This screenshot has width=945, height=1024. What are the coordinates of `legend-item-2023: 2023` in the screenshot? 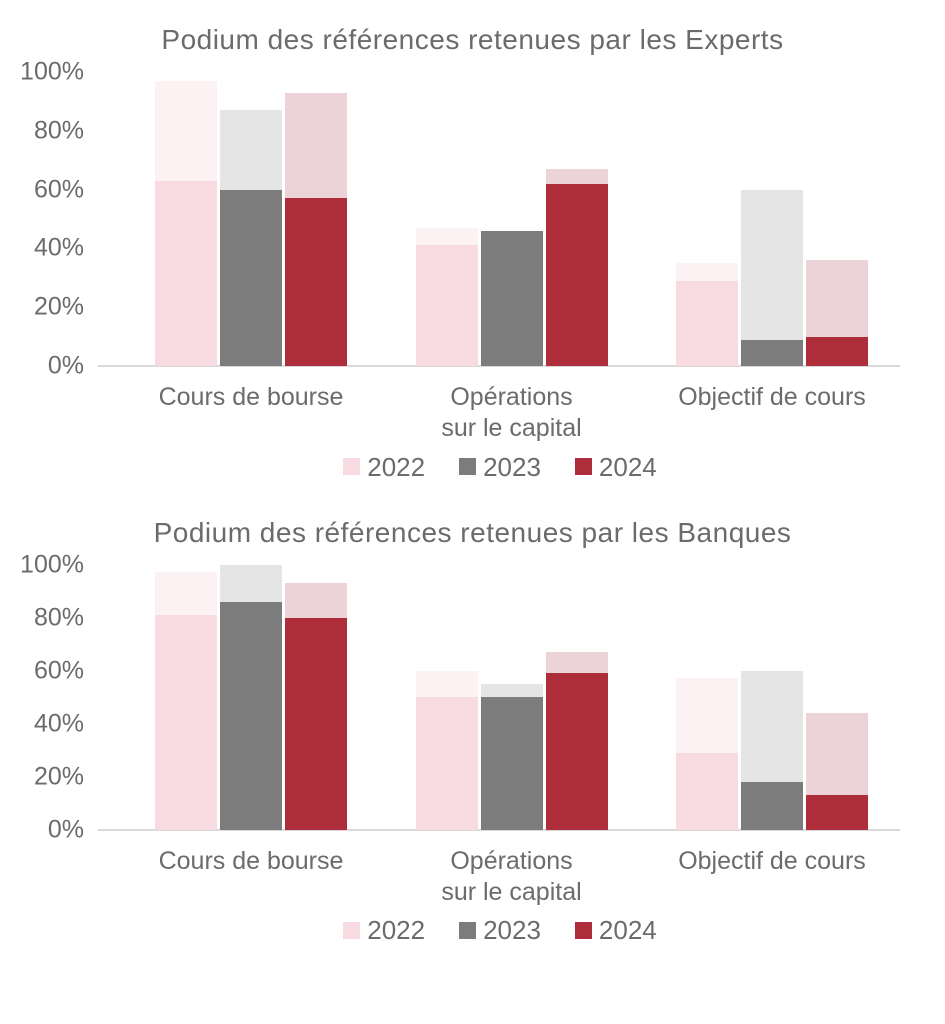 It's located at (500, 467).